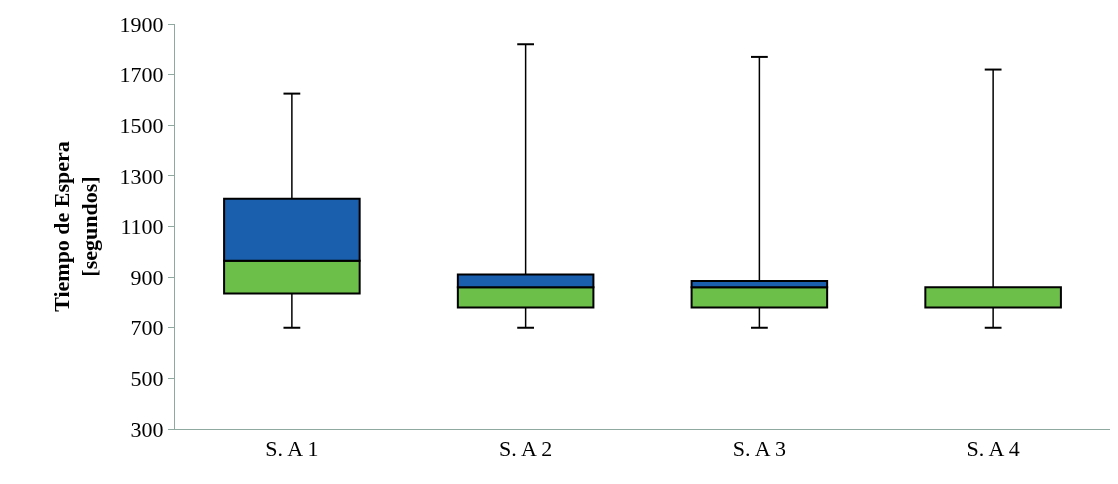 The width and height of the screenshot is (1118, 484). I want to click on x-tick-label: S. A 3, so click(759, 449).